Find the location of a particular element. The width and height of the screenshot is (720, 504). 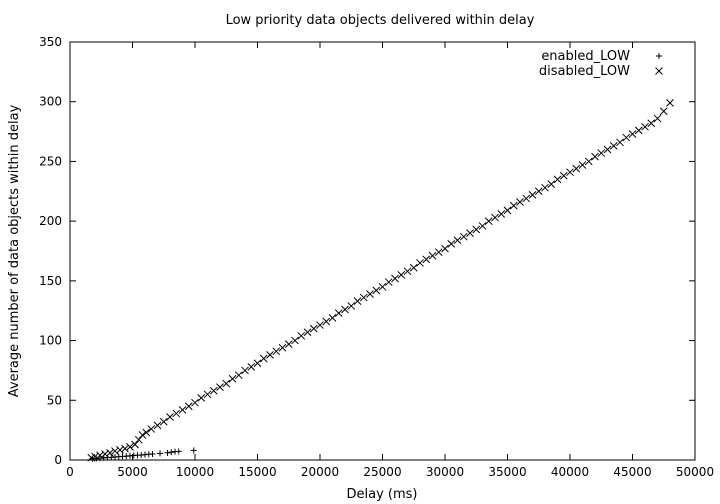

y-tick-label: 200 is located at coordinates (50, 221).